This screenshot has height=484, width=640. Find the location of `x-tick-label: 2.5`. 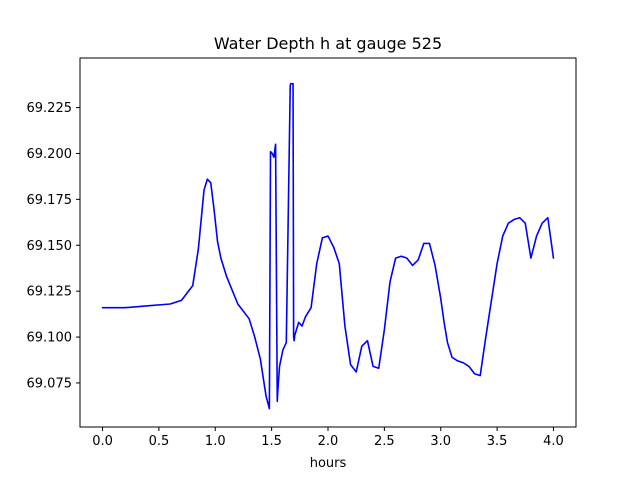

x-tick-label: 2.5 is located at coordinates (384, 441).